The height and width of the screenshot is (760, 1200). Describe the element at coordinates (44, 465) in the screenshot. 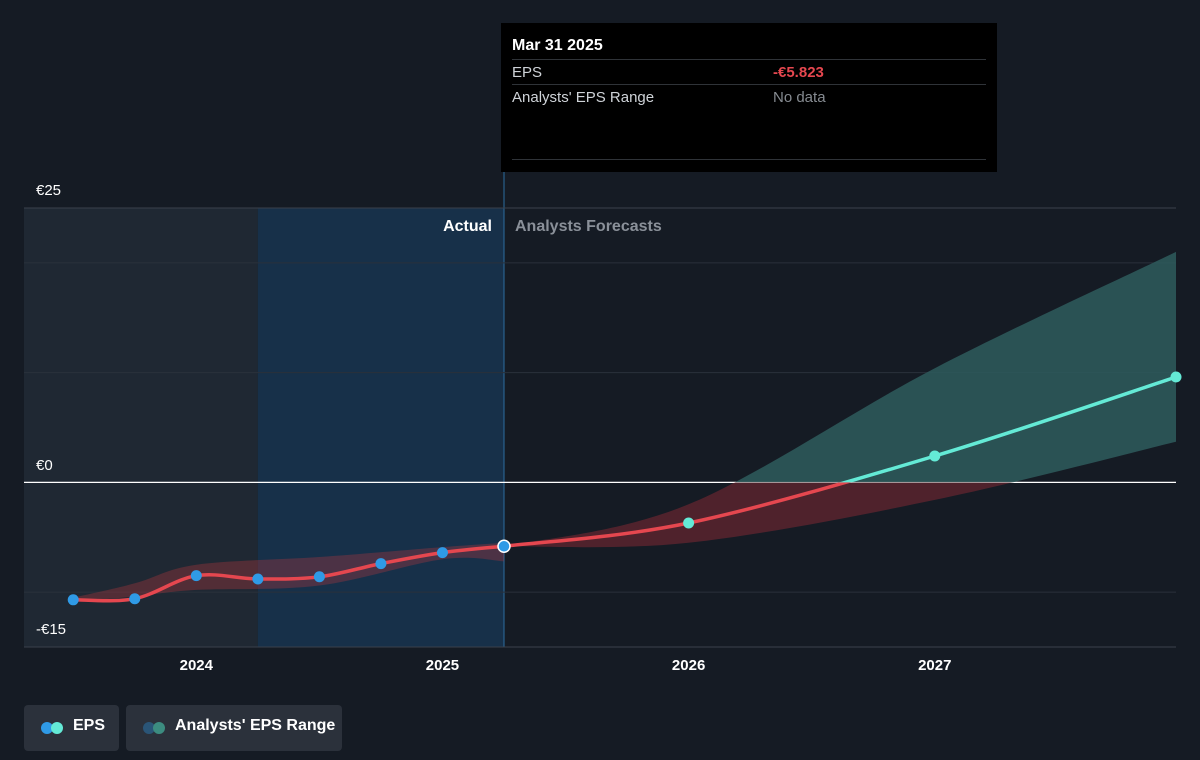

I see `y-tick-label: €0` at that location.